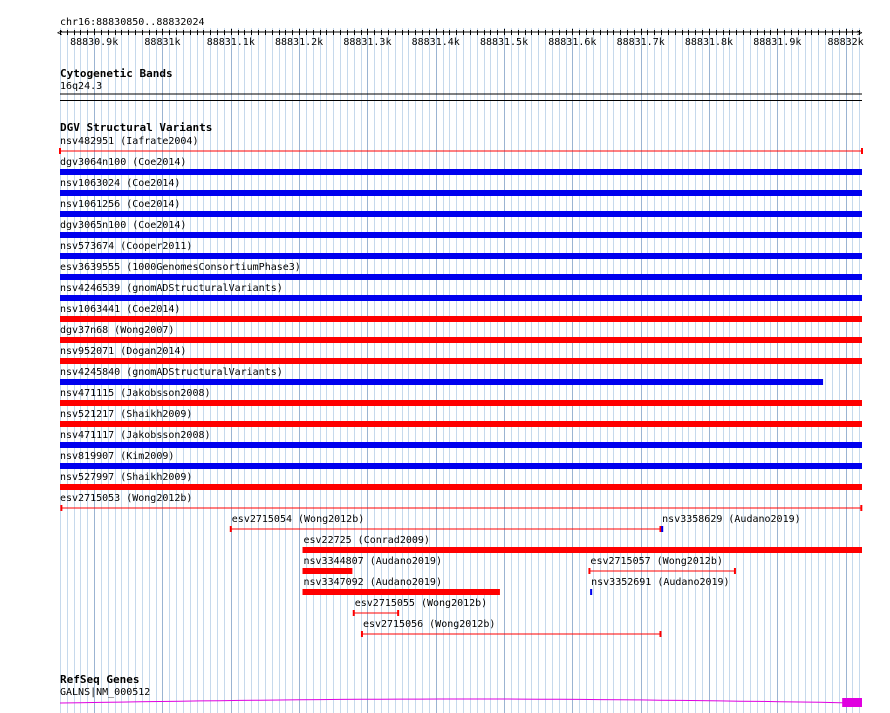 The width and height of the screenshot is (890, 713). Describe the element at coordinates (731, 519) in the screenshot. I see `sv-feature-label: nsv3358629 (Audano2019)` at that location.